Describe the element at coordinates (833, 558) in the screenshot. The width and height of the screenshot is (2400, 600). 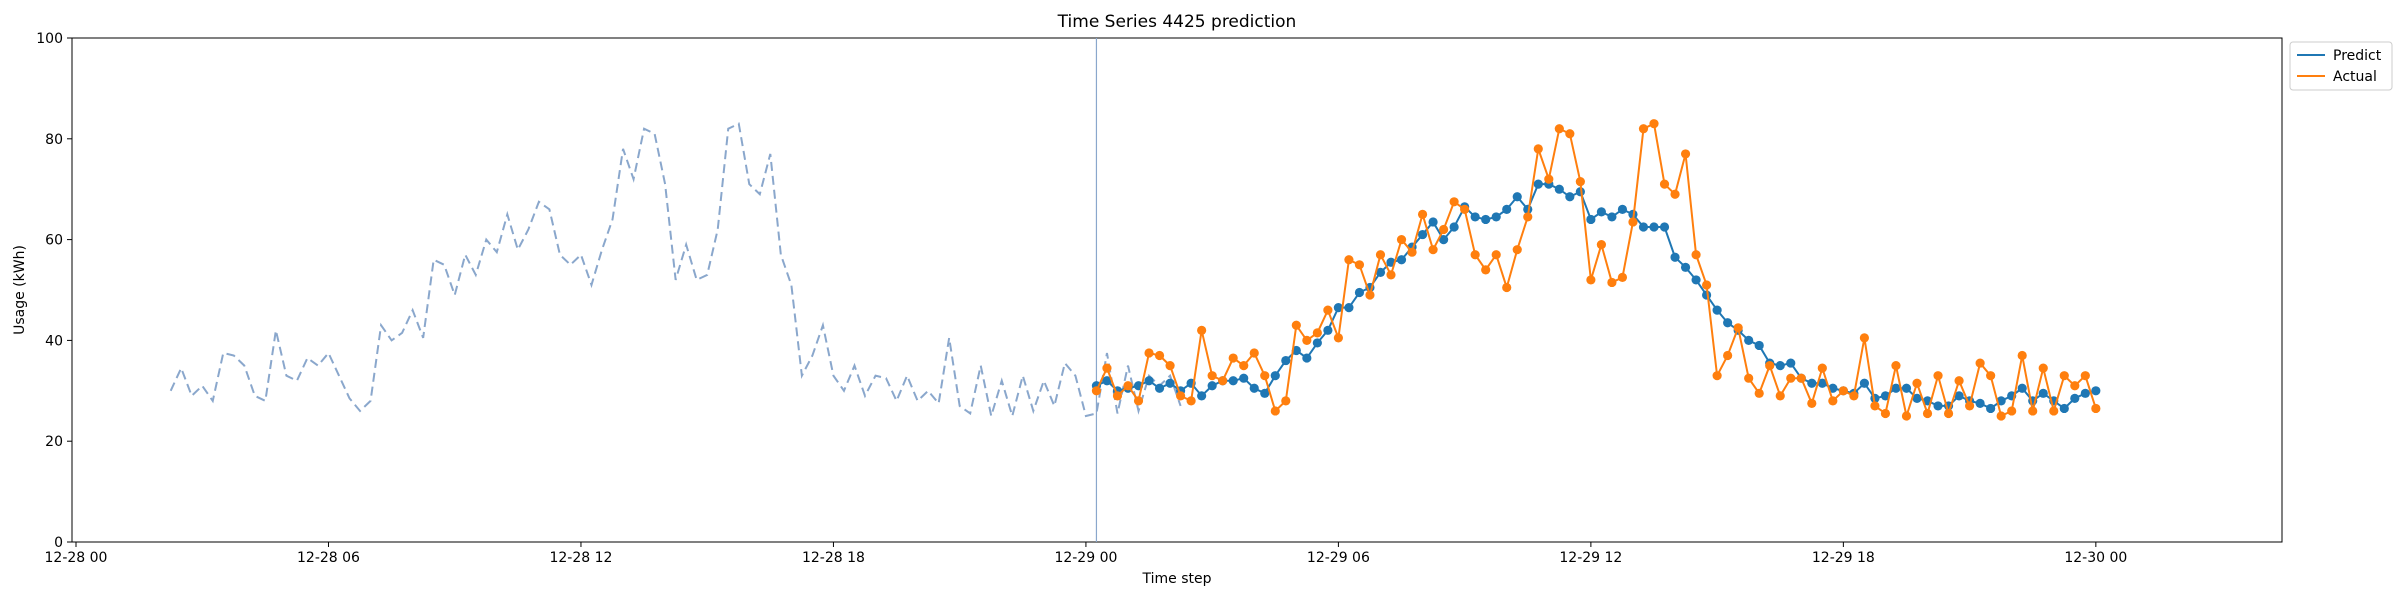
I see `x-tick-label: 12-28 18` at that location.